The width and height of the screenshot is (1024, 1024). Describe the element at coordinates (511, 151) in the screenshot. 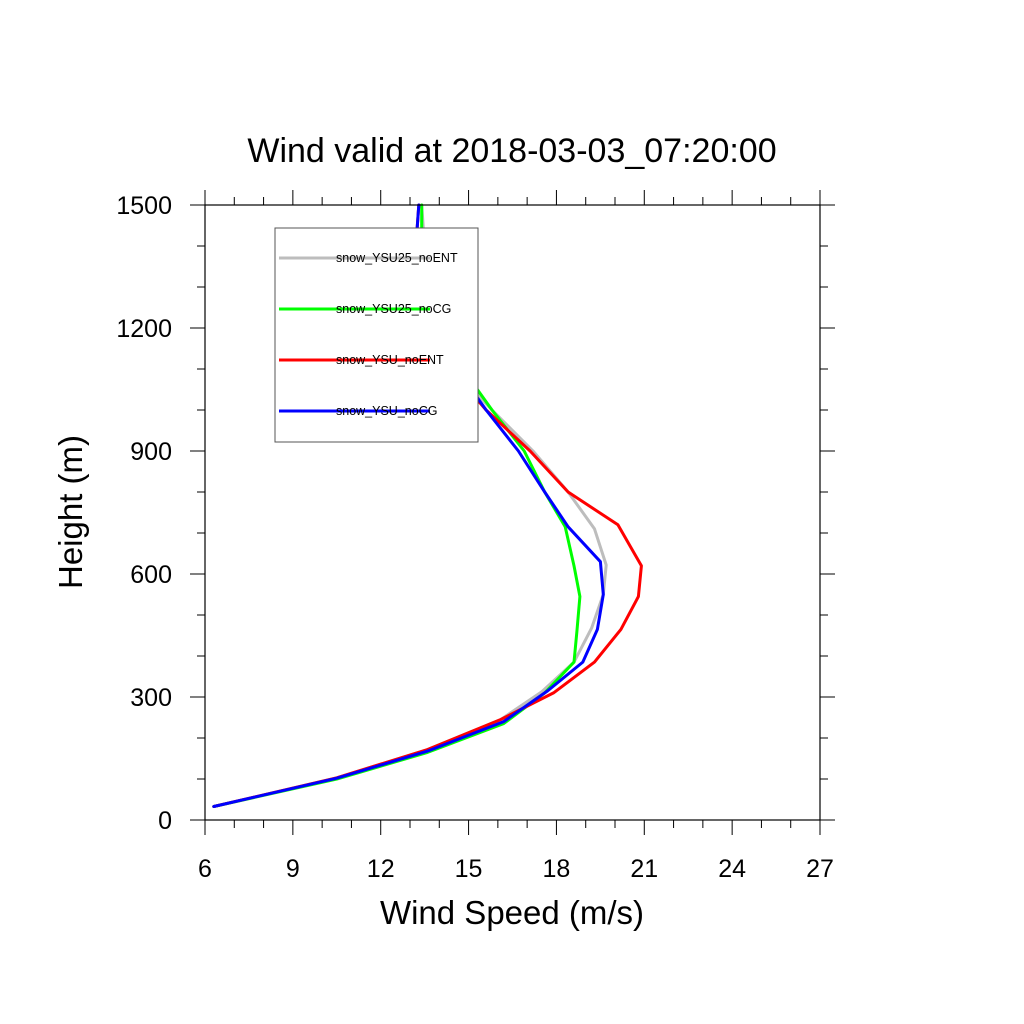

I see `chart-title: Wind valid at 2018-03-03_07:20:00` at that location.